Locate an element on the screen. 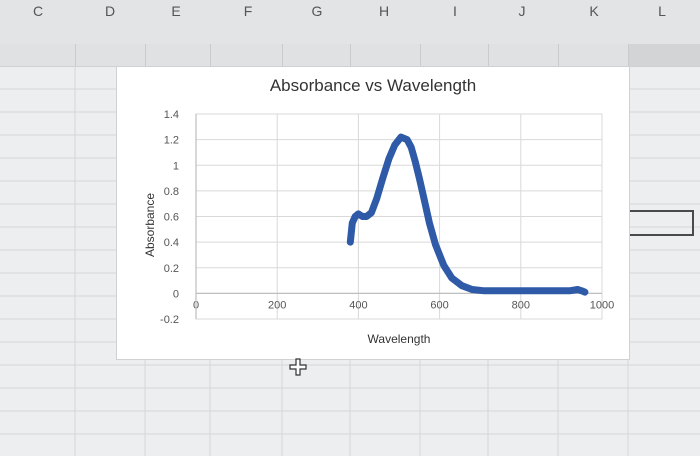  chart-title: Absorbance vs Wavelength is located at coordinates (373, 85).